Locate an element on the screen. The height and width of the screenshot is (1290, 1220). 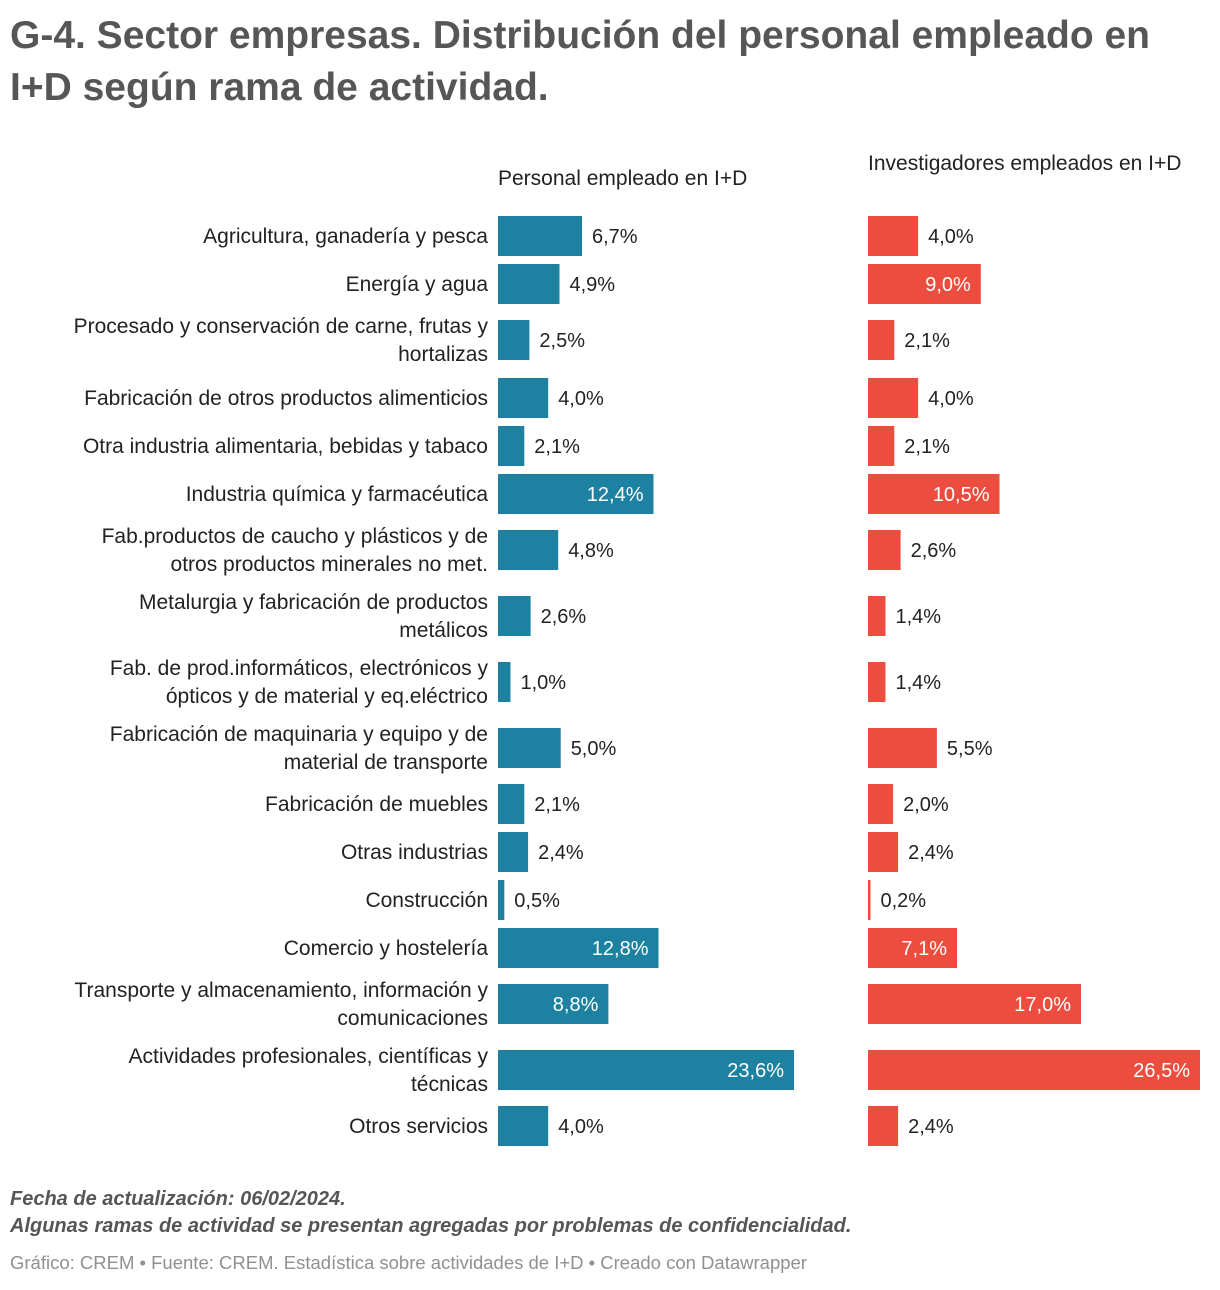
personal-value-label-11: 2,4% is located at coordinates (561, 853).